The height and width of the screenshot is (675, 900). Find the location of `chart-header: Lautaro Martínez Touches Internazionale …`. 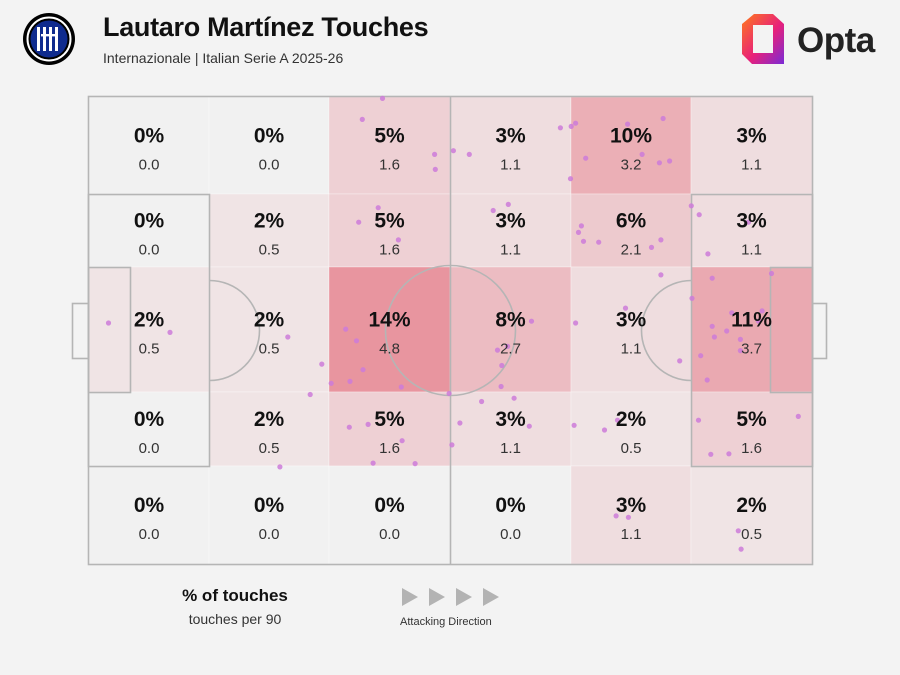

chart-header: Lautaro Martínez Touches Internazionale … is located at coordinates (450, 40).